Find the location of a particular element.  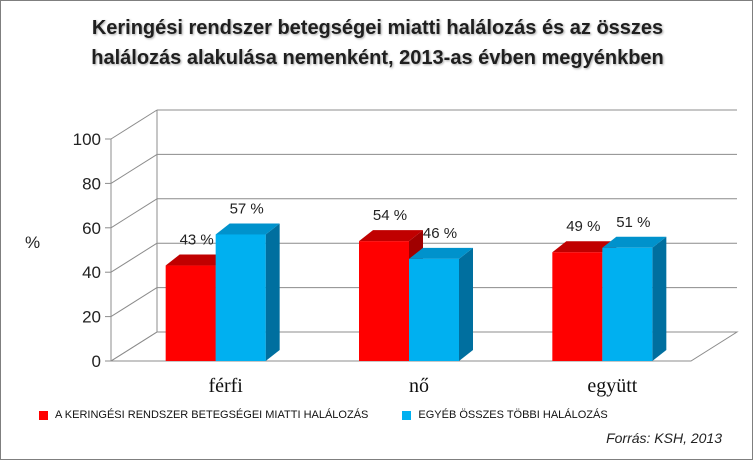

y-tick-label: 0 is located at coordinates (96, 361).